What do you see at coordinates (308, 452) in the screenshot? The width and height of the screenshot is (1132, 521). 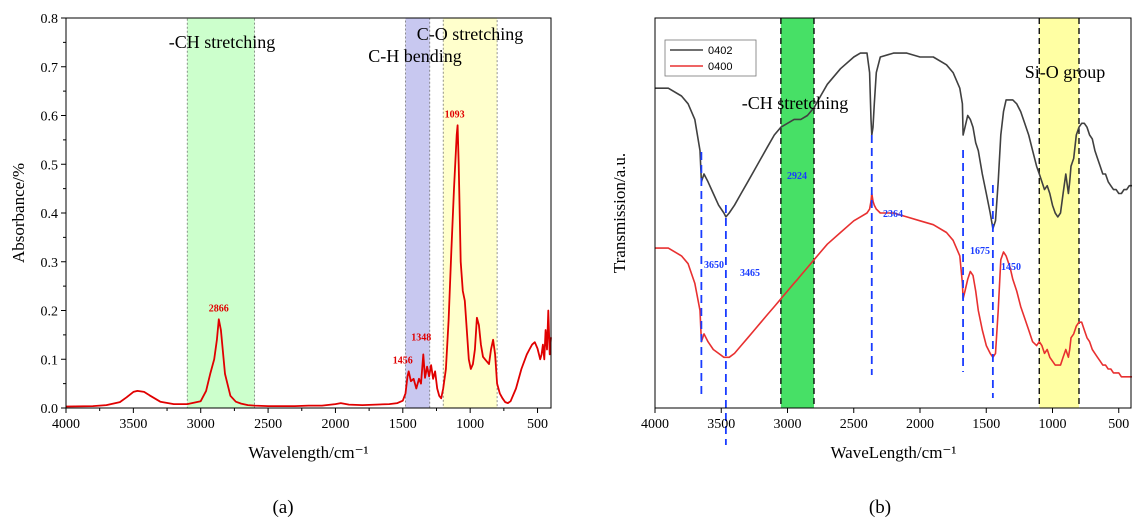 I see `chart-a-x-axis-label: Wavelength/cm⁻¹` at bounding box center [308, 452].